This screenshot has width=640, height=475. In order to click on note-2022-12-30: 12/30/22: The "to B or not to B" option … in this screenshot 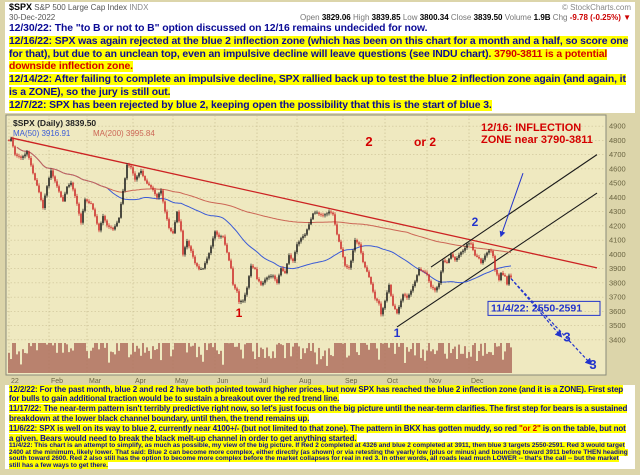, I will do `click(320, 29)`.